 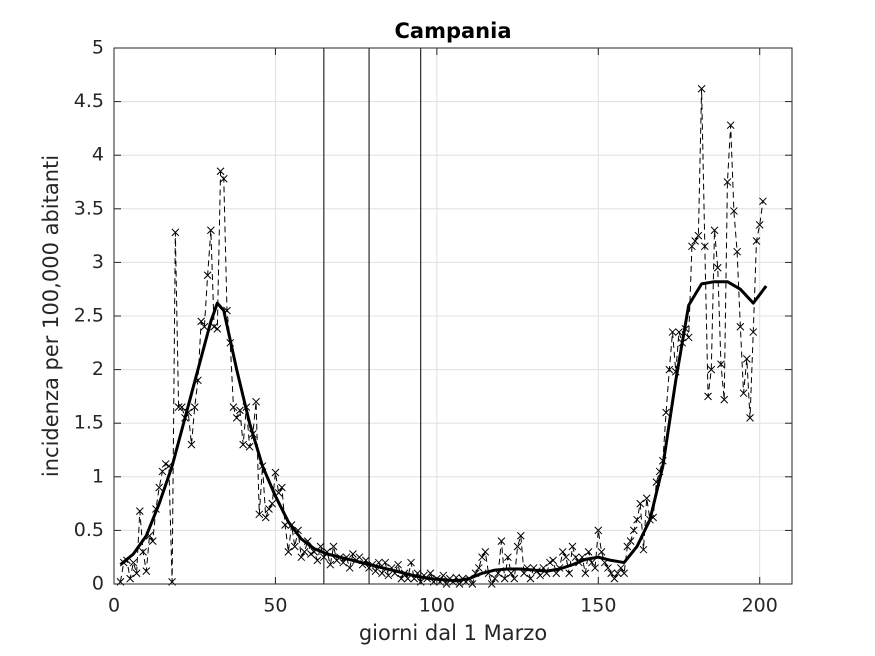 What do you see at coordinates (98, 48) in the screenshot?
I see `y-tick-label: 5` at bounding box center [98, 48].